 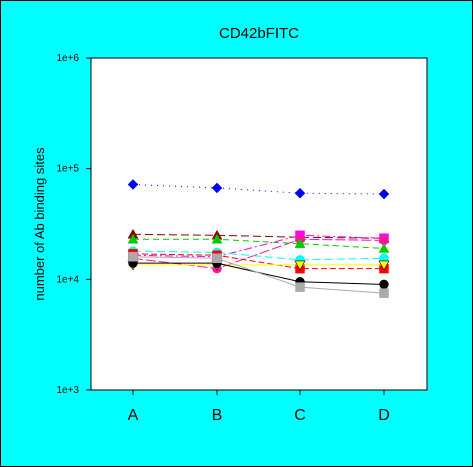 What do you see at coordinates (39, 224) in the screenshot?
I see `y-axis-title: number of Ab binding sites` at bounding box center [39, 224].